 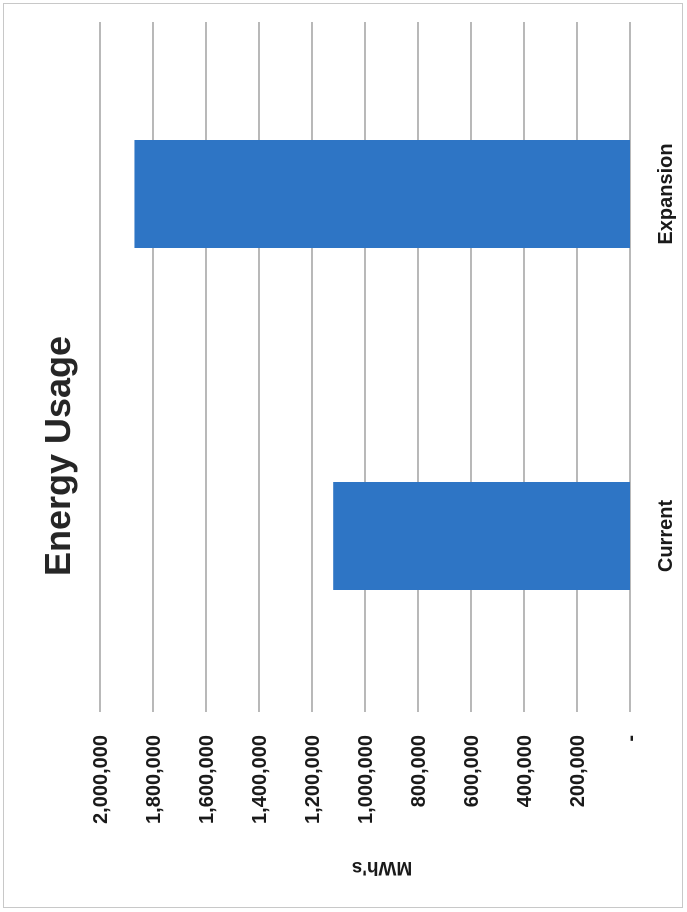 I want to click on tick-label: 1,600,000, so click(x=207, y=779).